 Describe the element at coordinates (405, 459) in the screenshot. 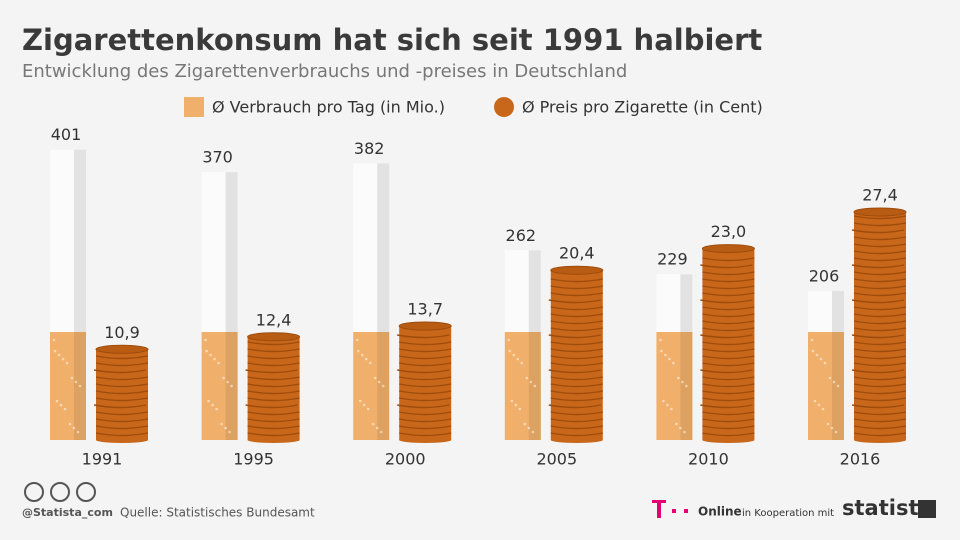

I see `x-tick-label: 2000` at that location.